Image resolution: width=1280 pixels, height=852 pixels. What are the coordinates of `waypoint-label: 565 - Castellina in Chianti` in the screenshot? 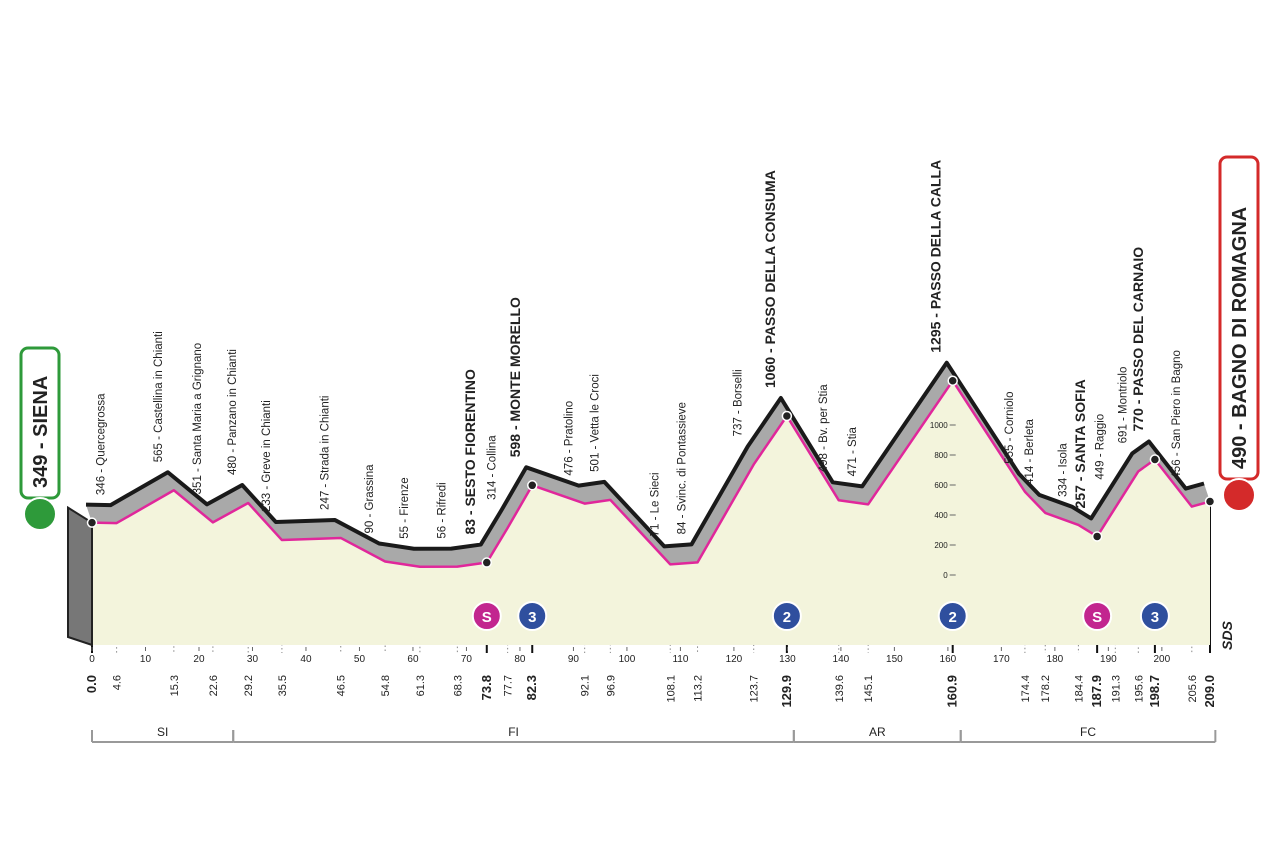 It's located at (159, 396).